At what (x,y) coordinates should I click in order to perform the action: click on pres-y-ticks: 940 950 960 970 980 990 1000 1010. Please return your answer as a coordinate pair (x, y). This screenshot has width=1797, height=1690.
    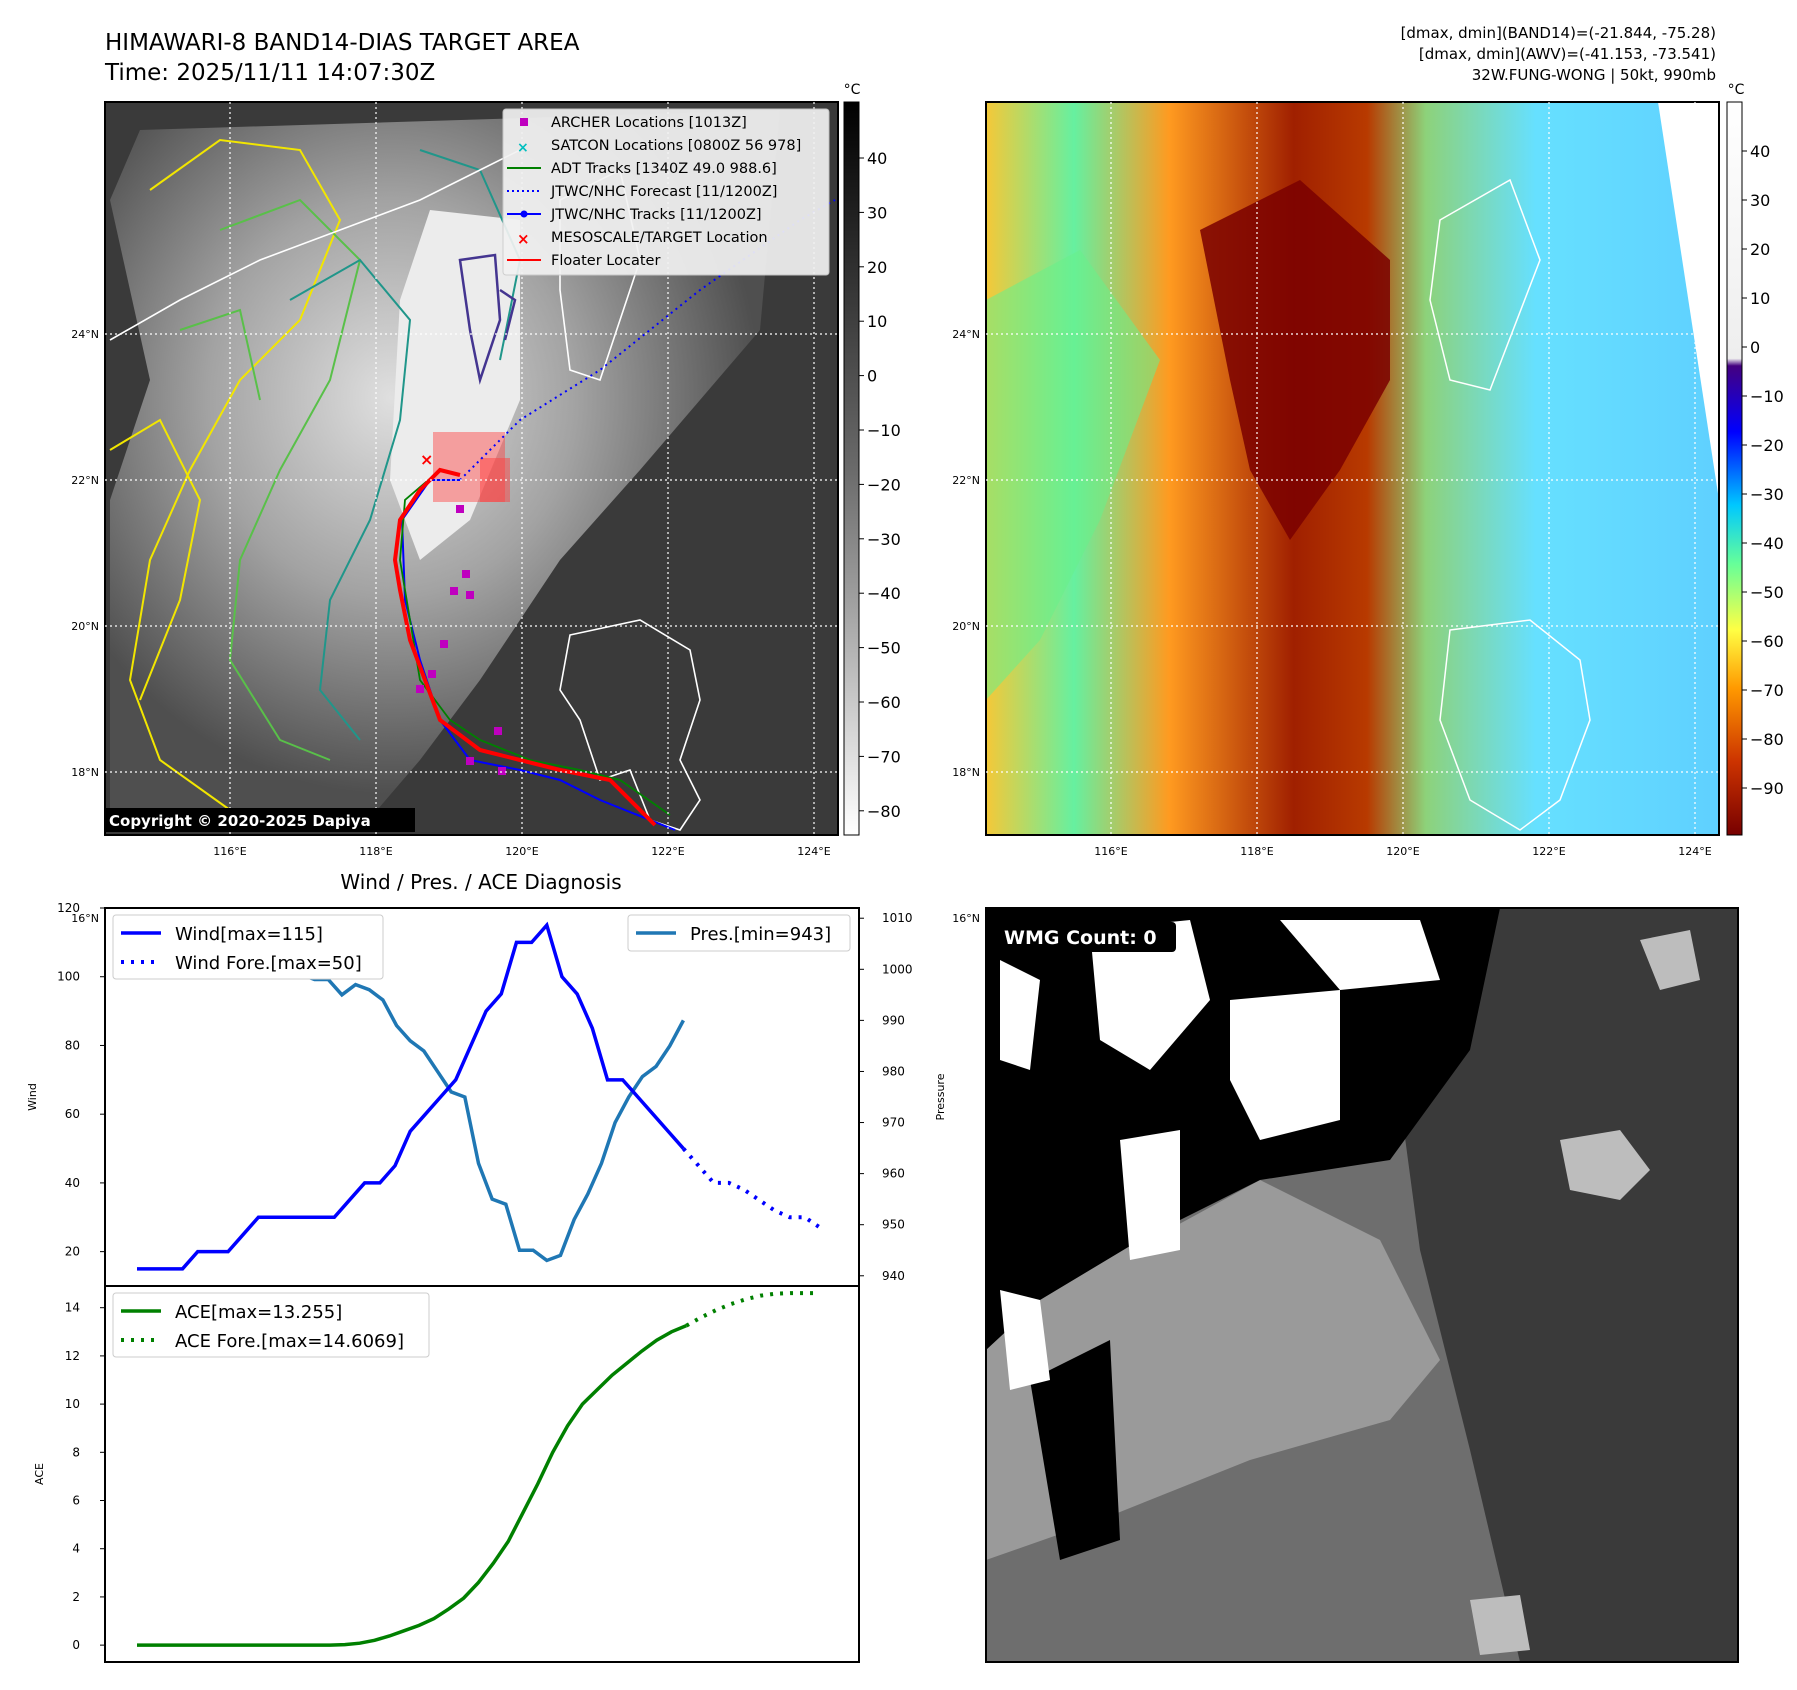
    Looking at the image, I should click on (886, 1097).